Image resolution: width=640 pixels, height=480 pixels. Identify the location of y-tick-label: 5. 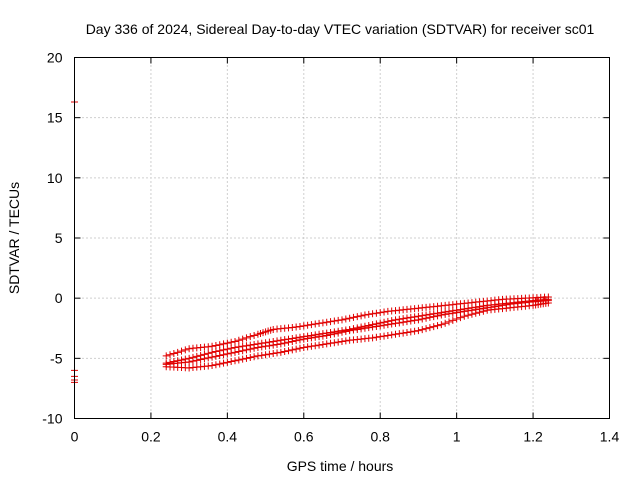
(59, 238).